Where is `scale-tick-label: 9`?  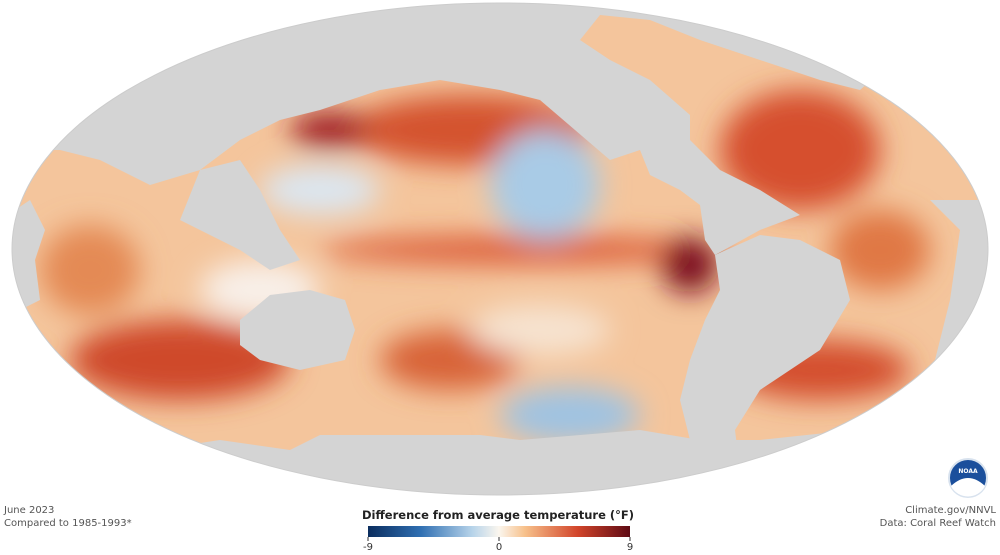
scale-tick-label: 9 is located at coordinates (630, 547).